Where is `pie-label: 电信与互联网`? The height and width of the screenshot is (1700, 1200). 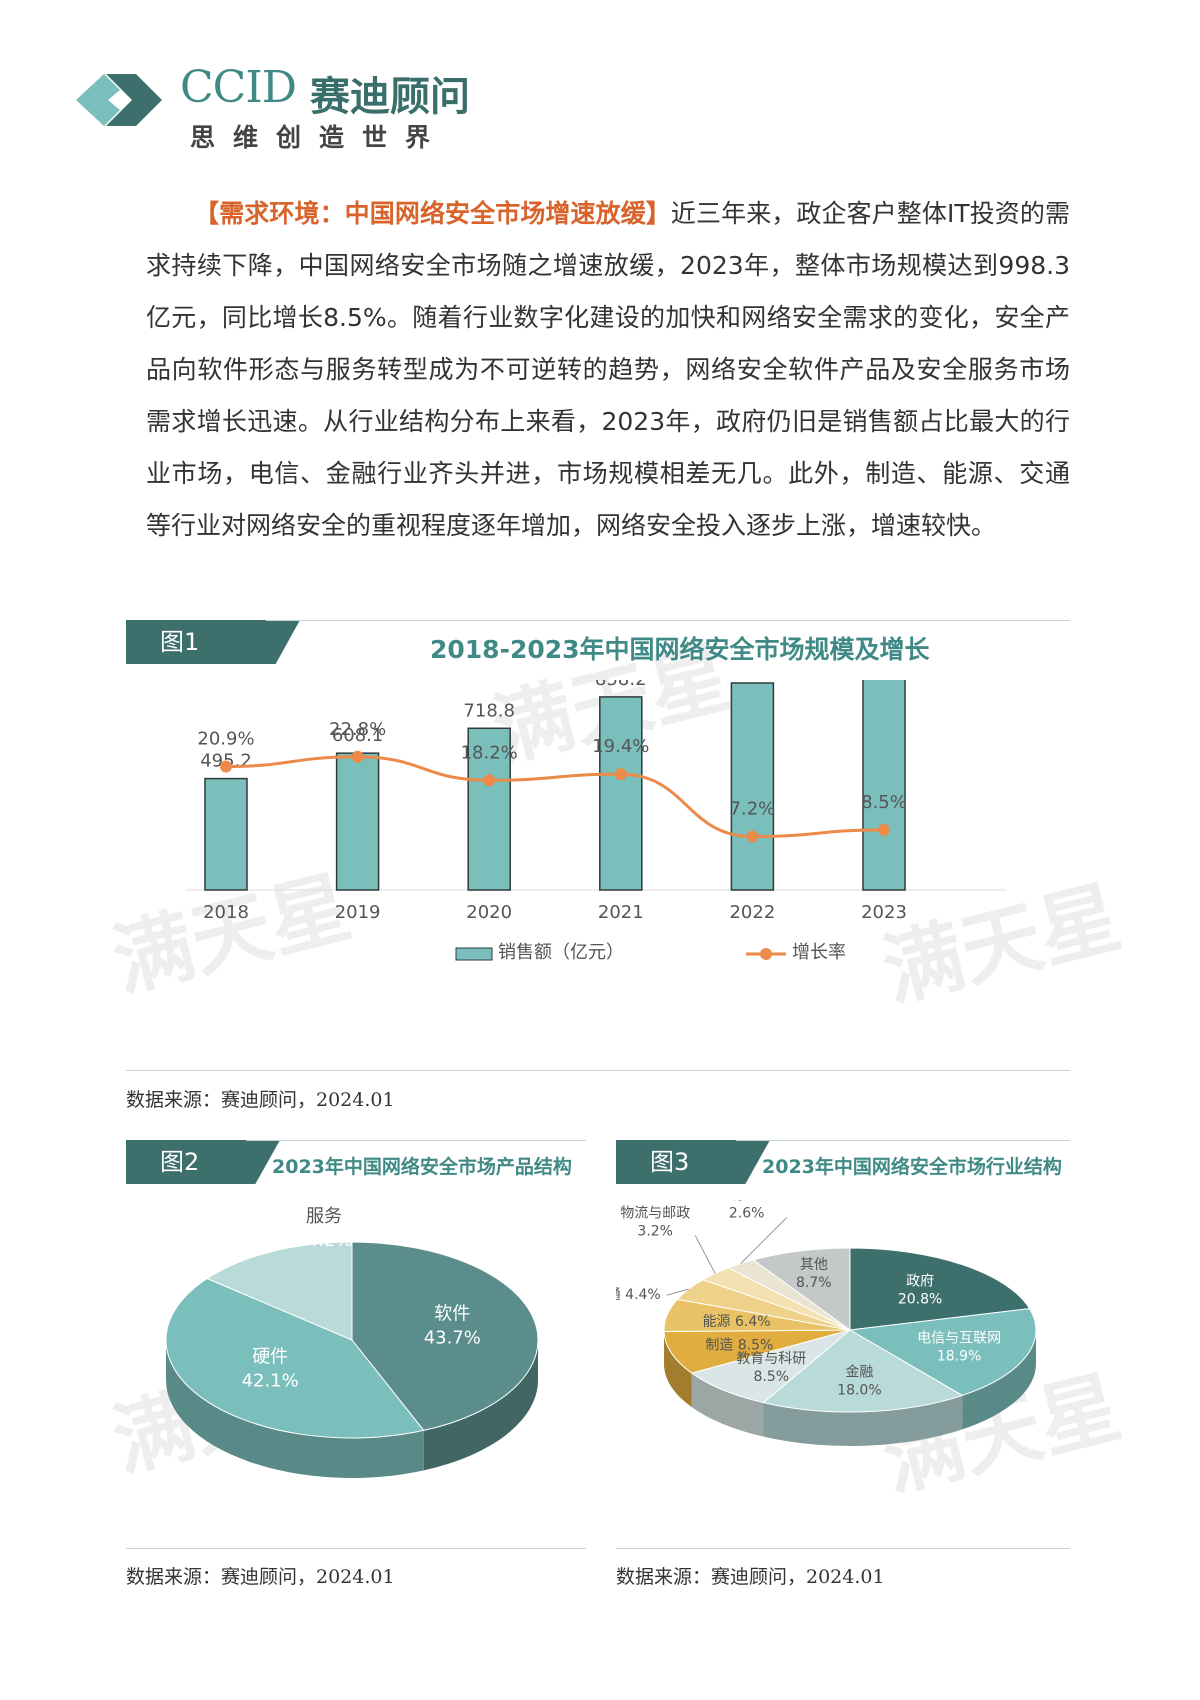 pie-label: 电信与互联网 is located at coordinates (959, 1338).